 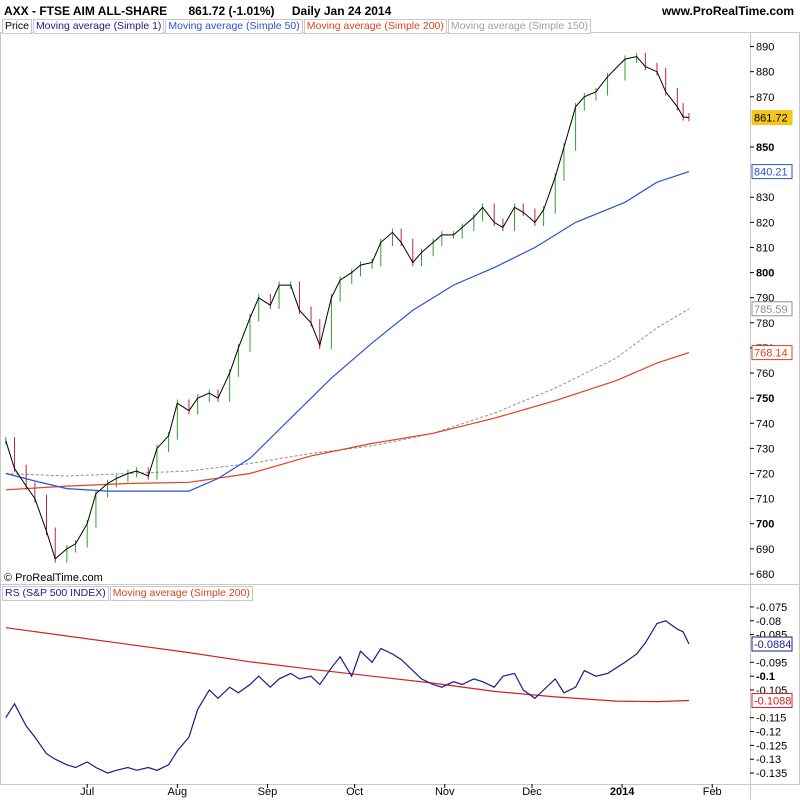 What do you see at coordinates (445, 792) in the screenshot?
I see `x-tick-label: Nov` at bounding box center [445, 792].